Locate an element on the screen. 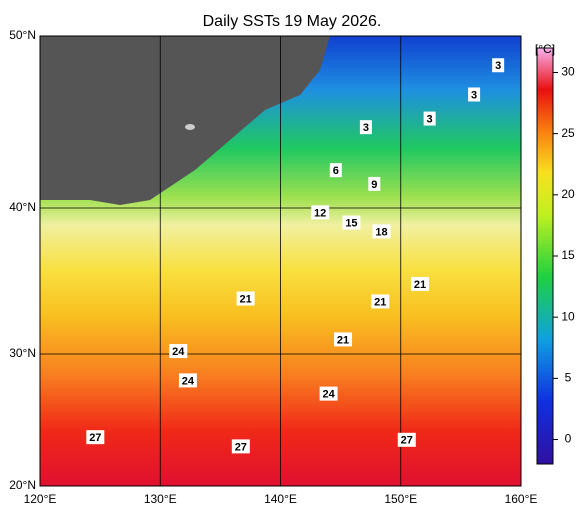 The image size is (585, 517). colorbar-unit: [°C] is located at coordinates (545, 49).